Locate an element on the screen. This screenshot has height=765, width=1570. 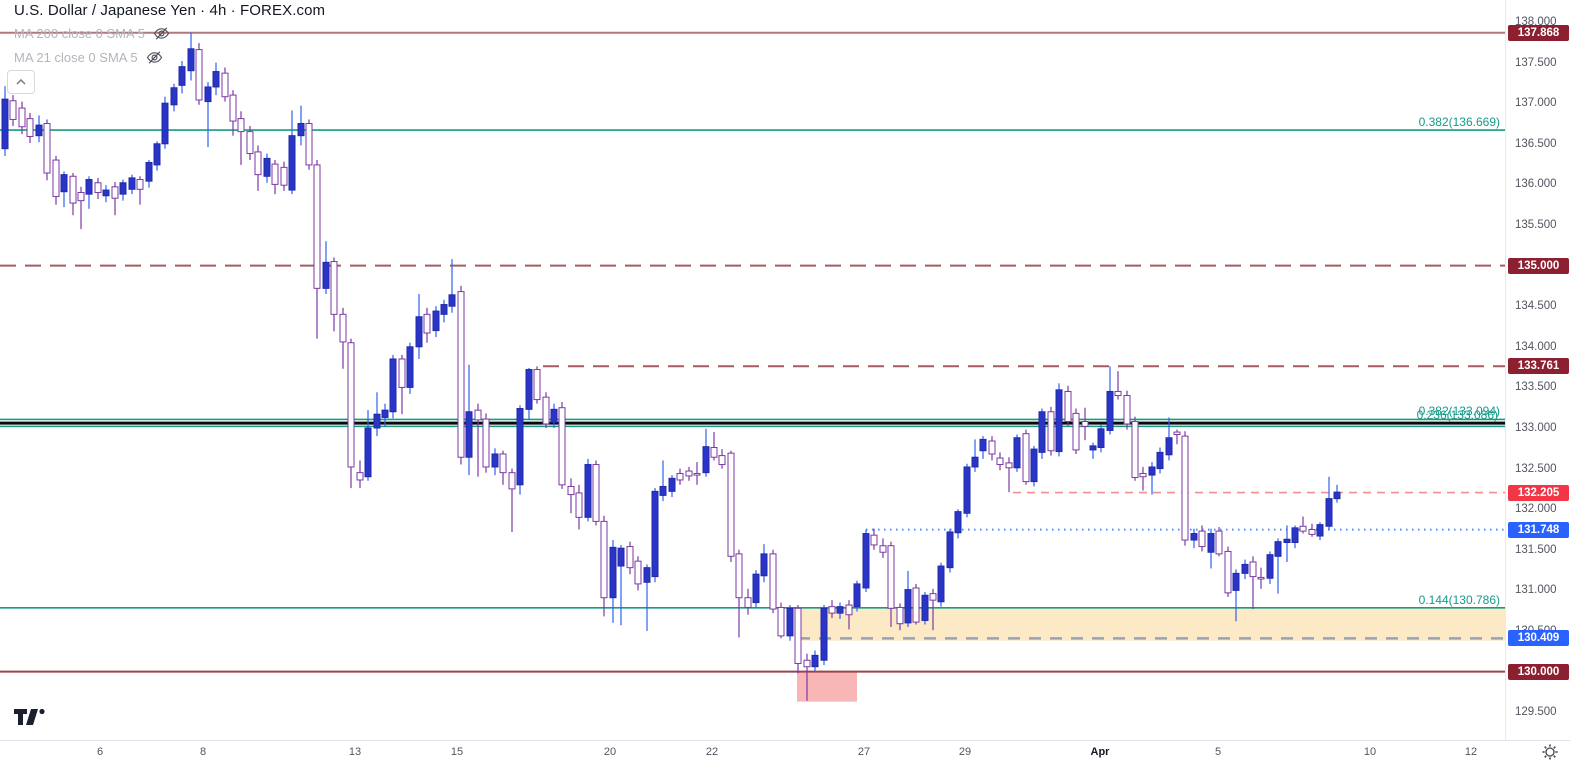
price-tick-label: 131.500 is located at coordinates (1536, 549).